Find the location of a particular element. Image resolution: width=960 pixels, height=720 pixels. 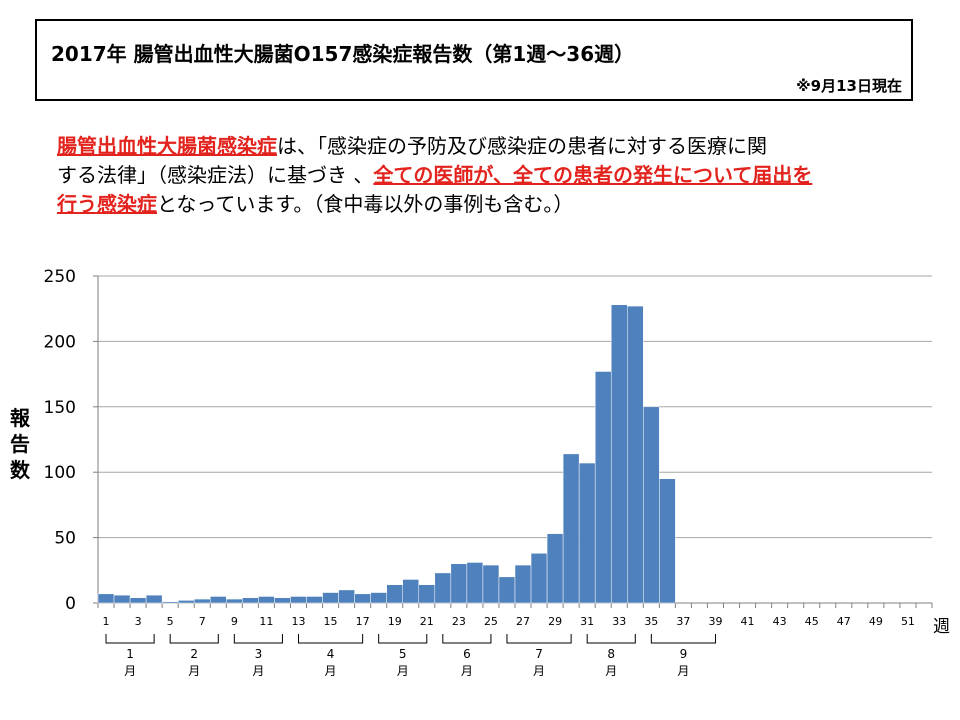

x-tick-label: 31 is located at coordinates (587, 621).